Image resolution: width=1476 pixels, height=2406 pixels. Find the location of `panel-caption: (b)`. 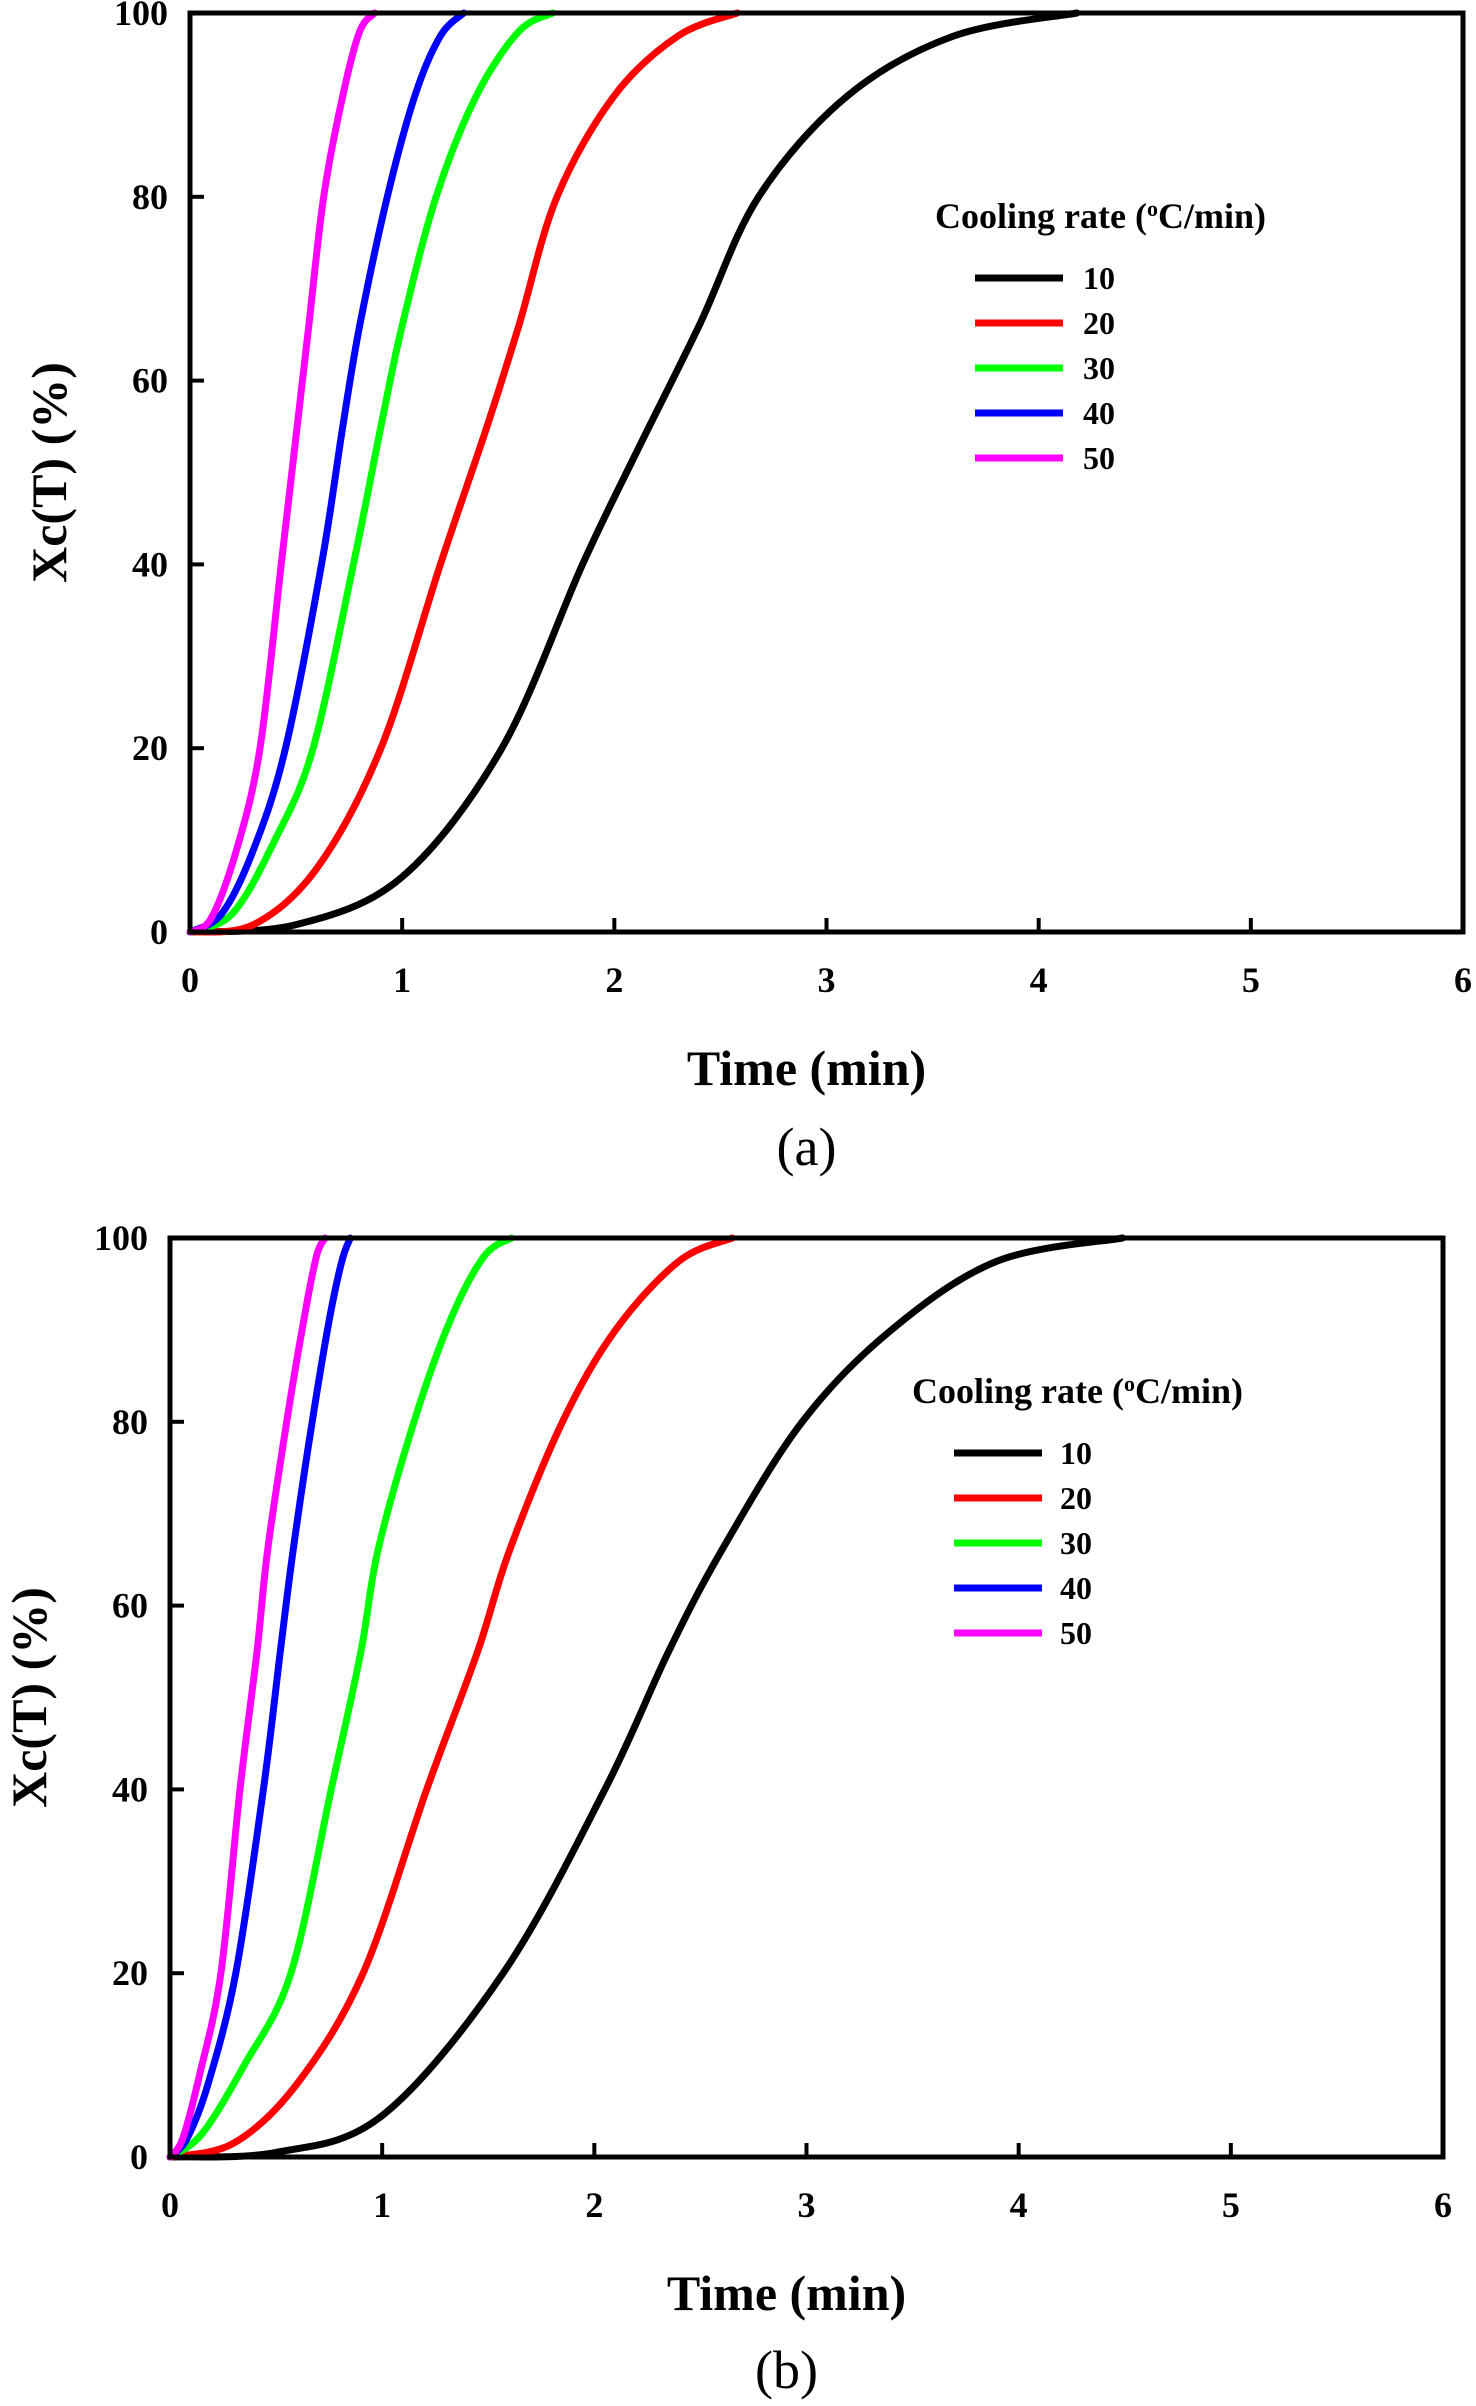

panel-caption: (b) is located at coordinates (786, 2370).